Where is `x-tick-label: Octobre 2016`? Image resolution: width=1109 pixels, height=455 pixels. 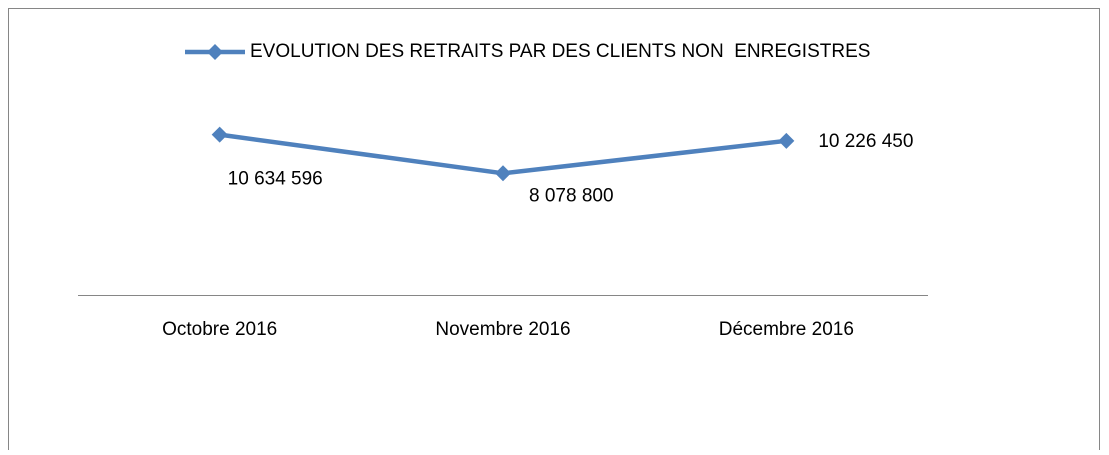 x-tick-label: Octobre 2016 is located at coordinates (219, 329).